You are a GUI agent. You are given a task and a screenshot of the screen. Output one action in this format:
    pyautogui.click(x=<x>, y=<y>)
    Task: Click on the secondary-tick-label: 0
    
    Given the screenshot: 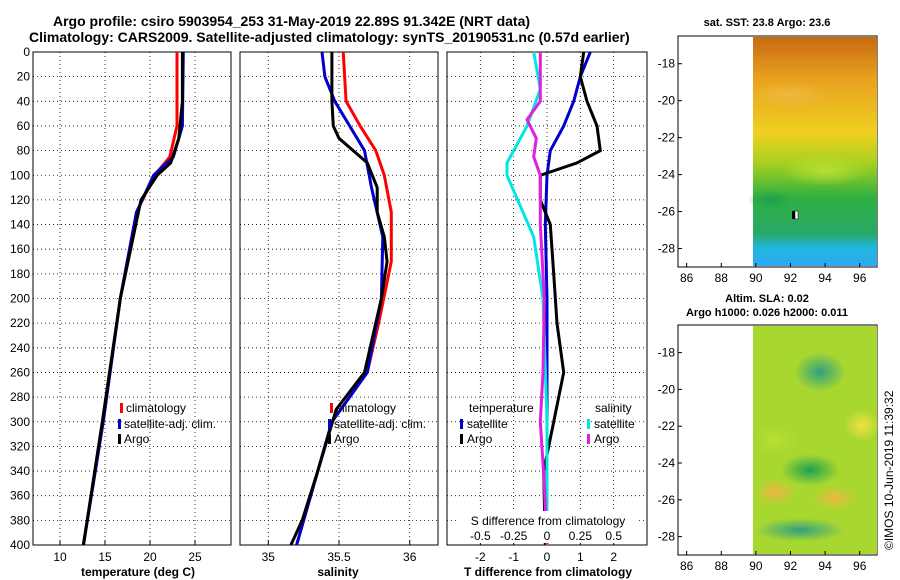 What is the action you would take?
    pyautogui.click(x=547, y=536)
    